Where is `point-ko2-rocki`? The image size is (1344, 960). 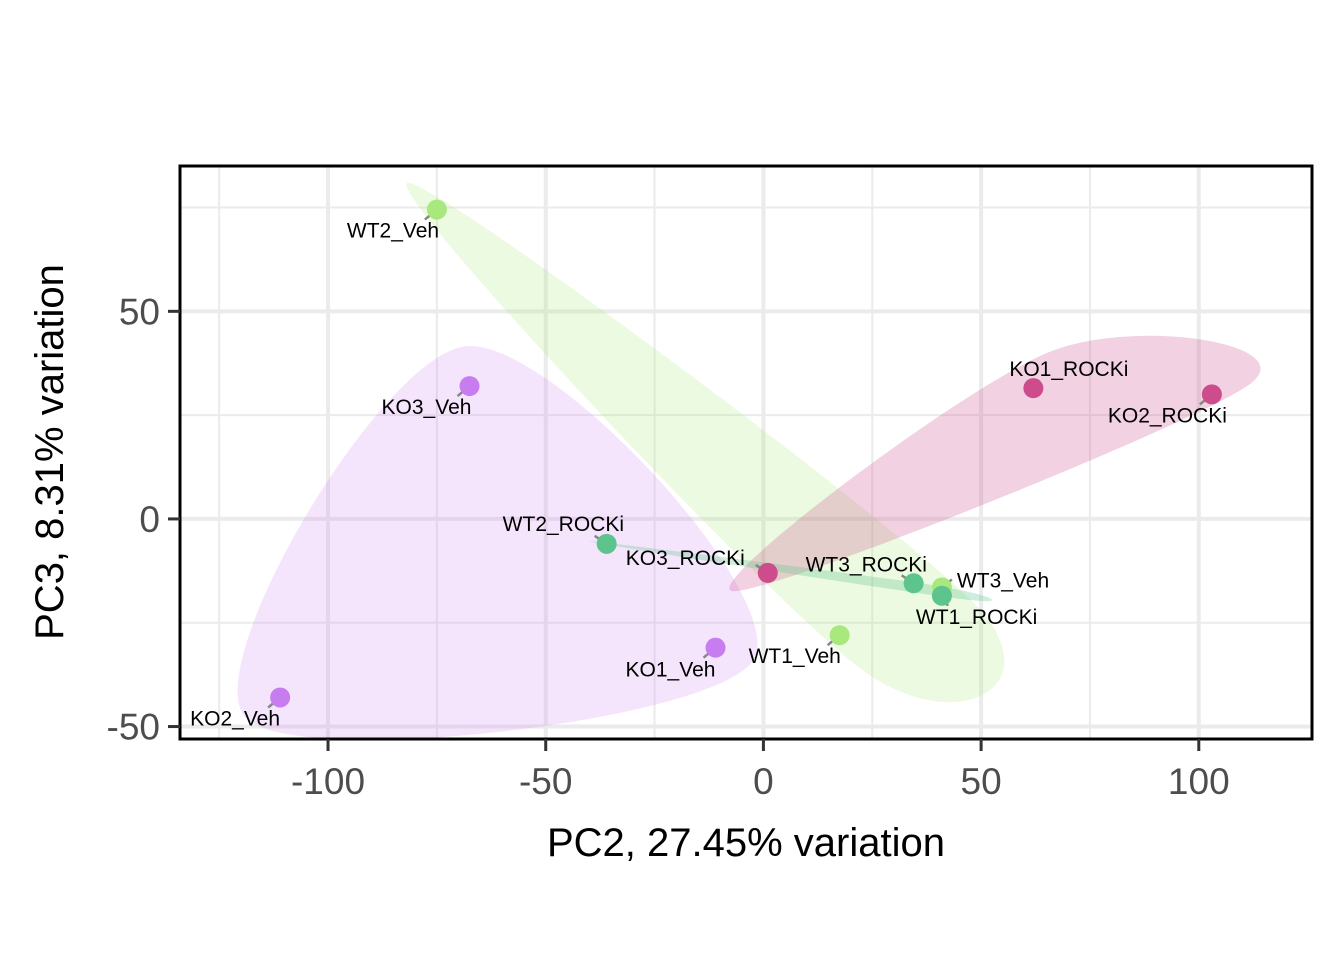 point-ko2-rocki is located at coordinates (1211, 394).